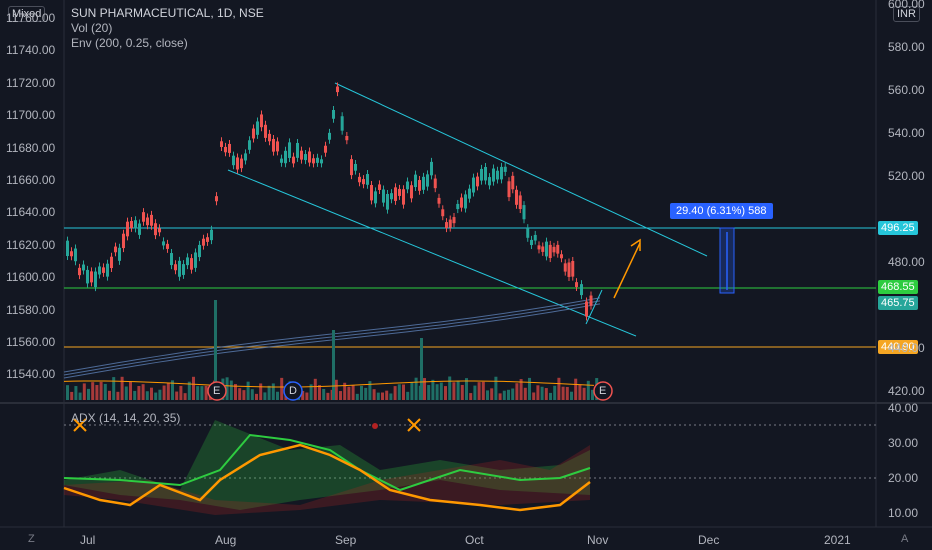 The width and height of the screenshot is (932, 550). I want to click on last-price-badge: 465.75, so click(898, 303).